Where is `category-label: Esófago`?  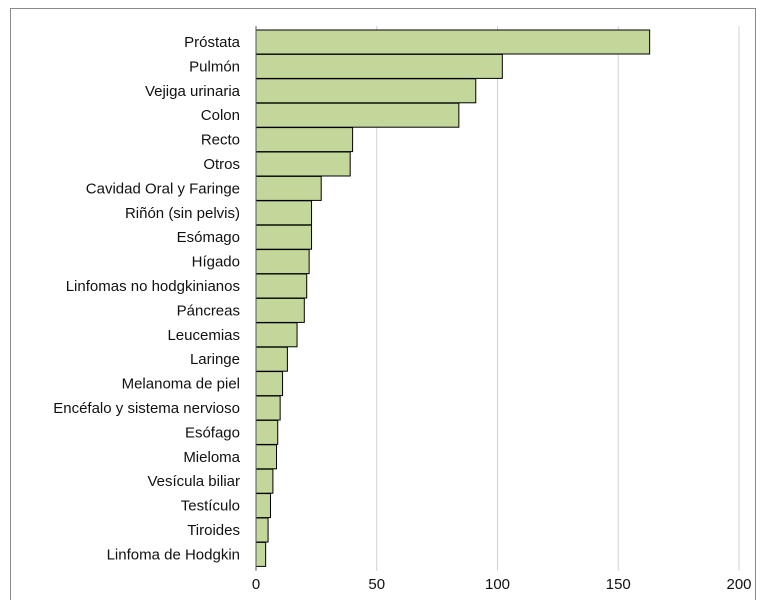
category-label: Esófago is located at coordinates (212, 432).